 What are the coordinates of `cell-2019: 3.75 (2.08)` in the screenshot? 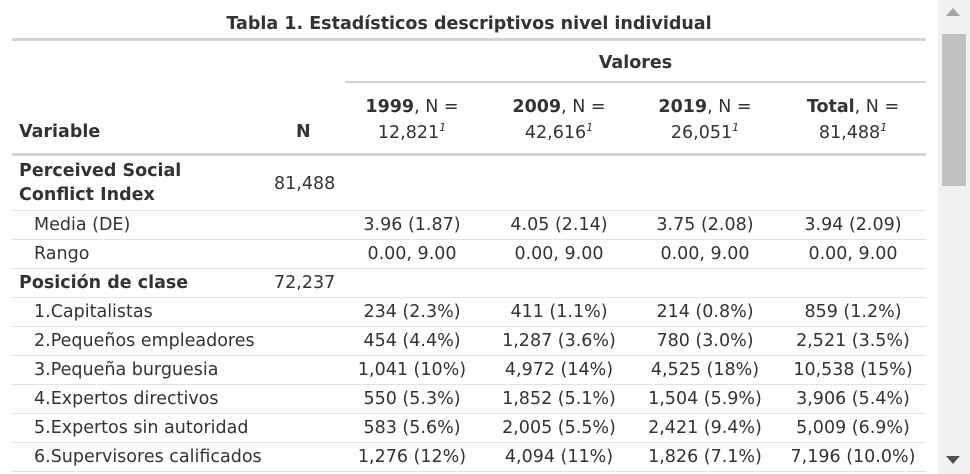 It's located at (705, 225).